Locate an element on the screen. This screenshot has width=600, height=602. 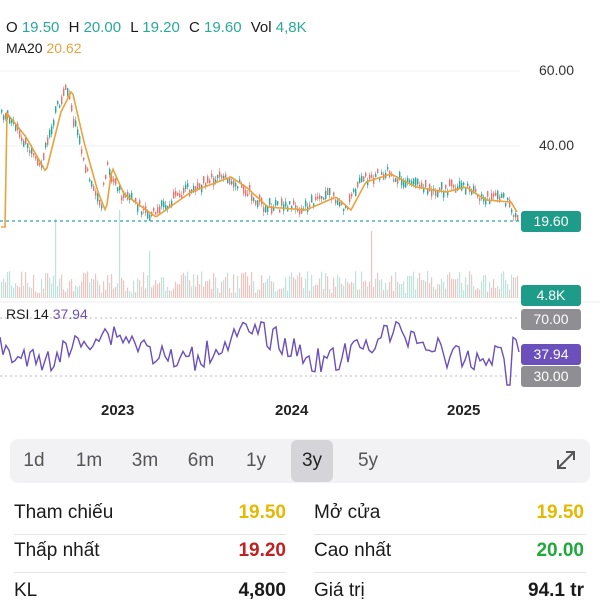
ma-readout: MA20 20.62 is located at coordinates (44, 48).